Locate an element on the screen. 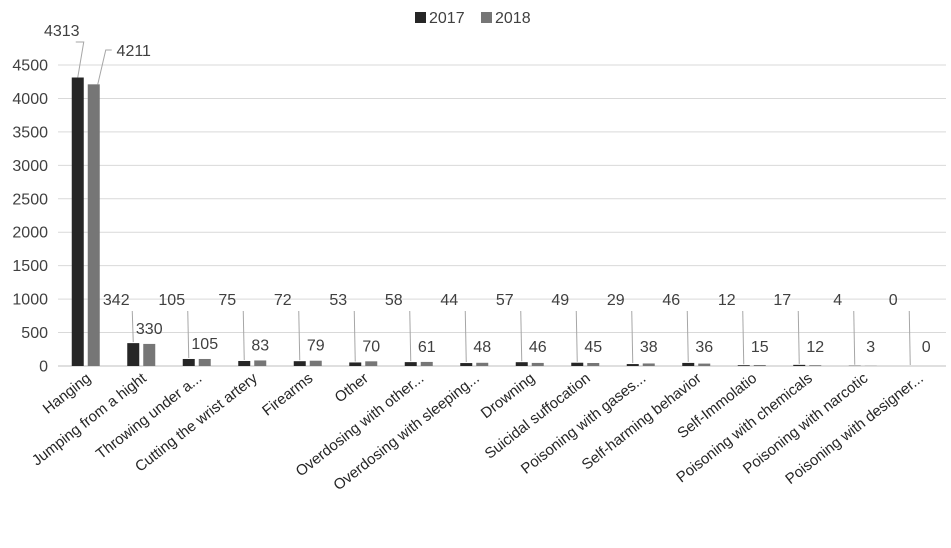  data-label-2018-5: 70 is located at coordinates (371, 346).